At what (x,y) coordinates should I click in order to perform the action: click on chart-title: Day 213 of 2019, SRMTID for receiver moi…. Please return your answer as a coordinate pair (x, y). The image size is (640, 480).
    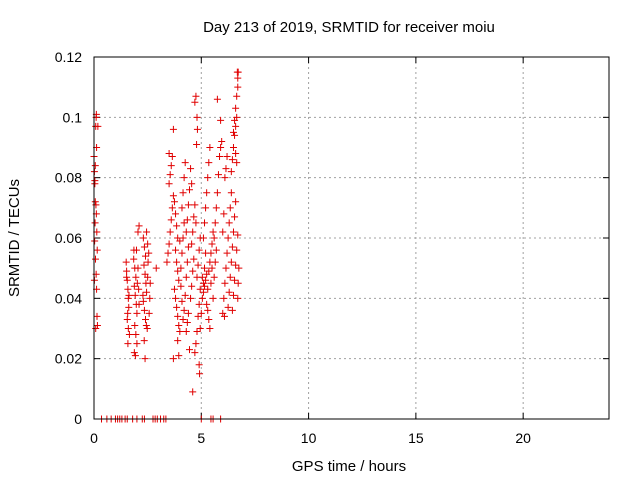
    Looking at the image, I should click on (349, 27).